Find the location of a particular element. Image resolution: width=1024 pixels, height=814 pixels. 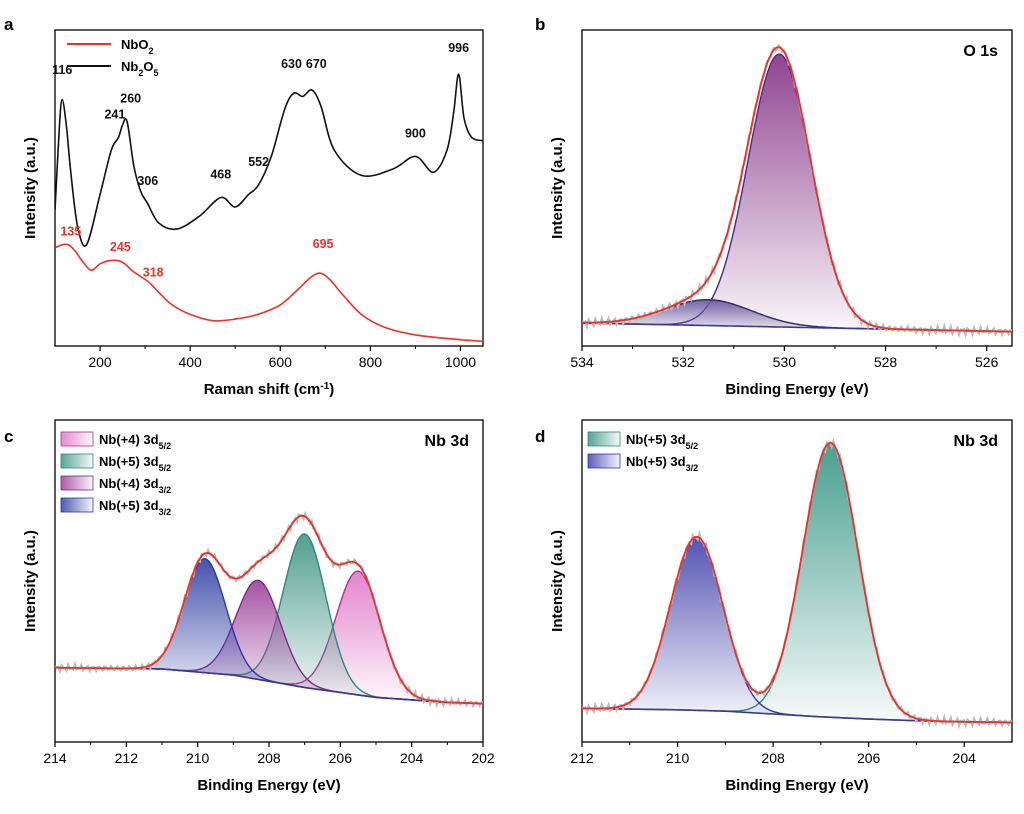

legend-label: Nb(+4) 3d5/2 is located at coordinates (135, 441).